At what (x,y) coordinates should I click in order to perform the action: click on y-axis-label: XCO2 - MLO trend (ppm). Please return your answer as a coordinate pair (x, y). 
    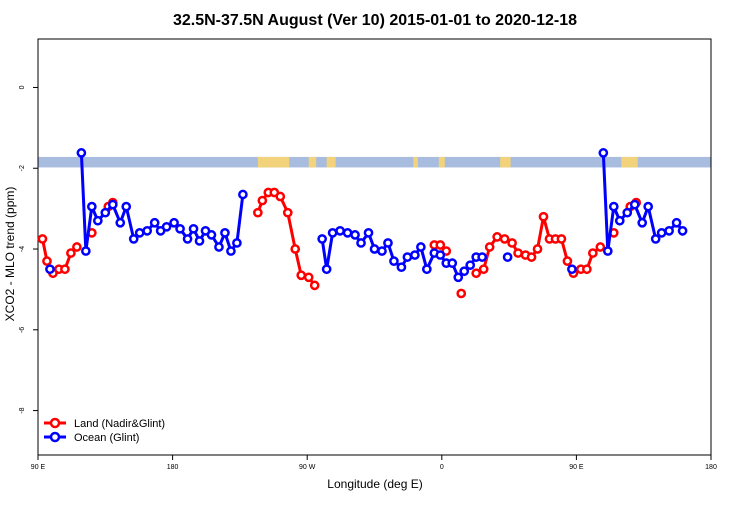
    Looking at the image, I should click on (10, 254).